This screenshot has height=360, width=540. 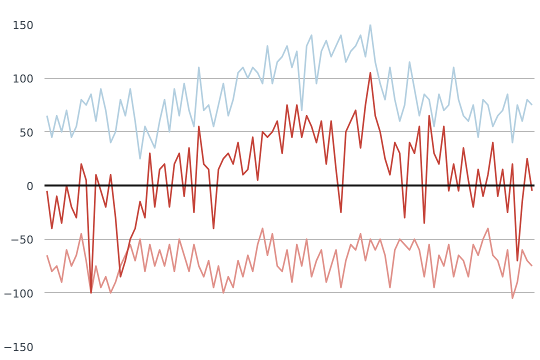 I want to click on y-tick-label: 100, so click(x=23, y=79).